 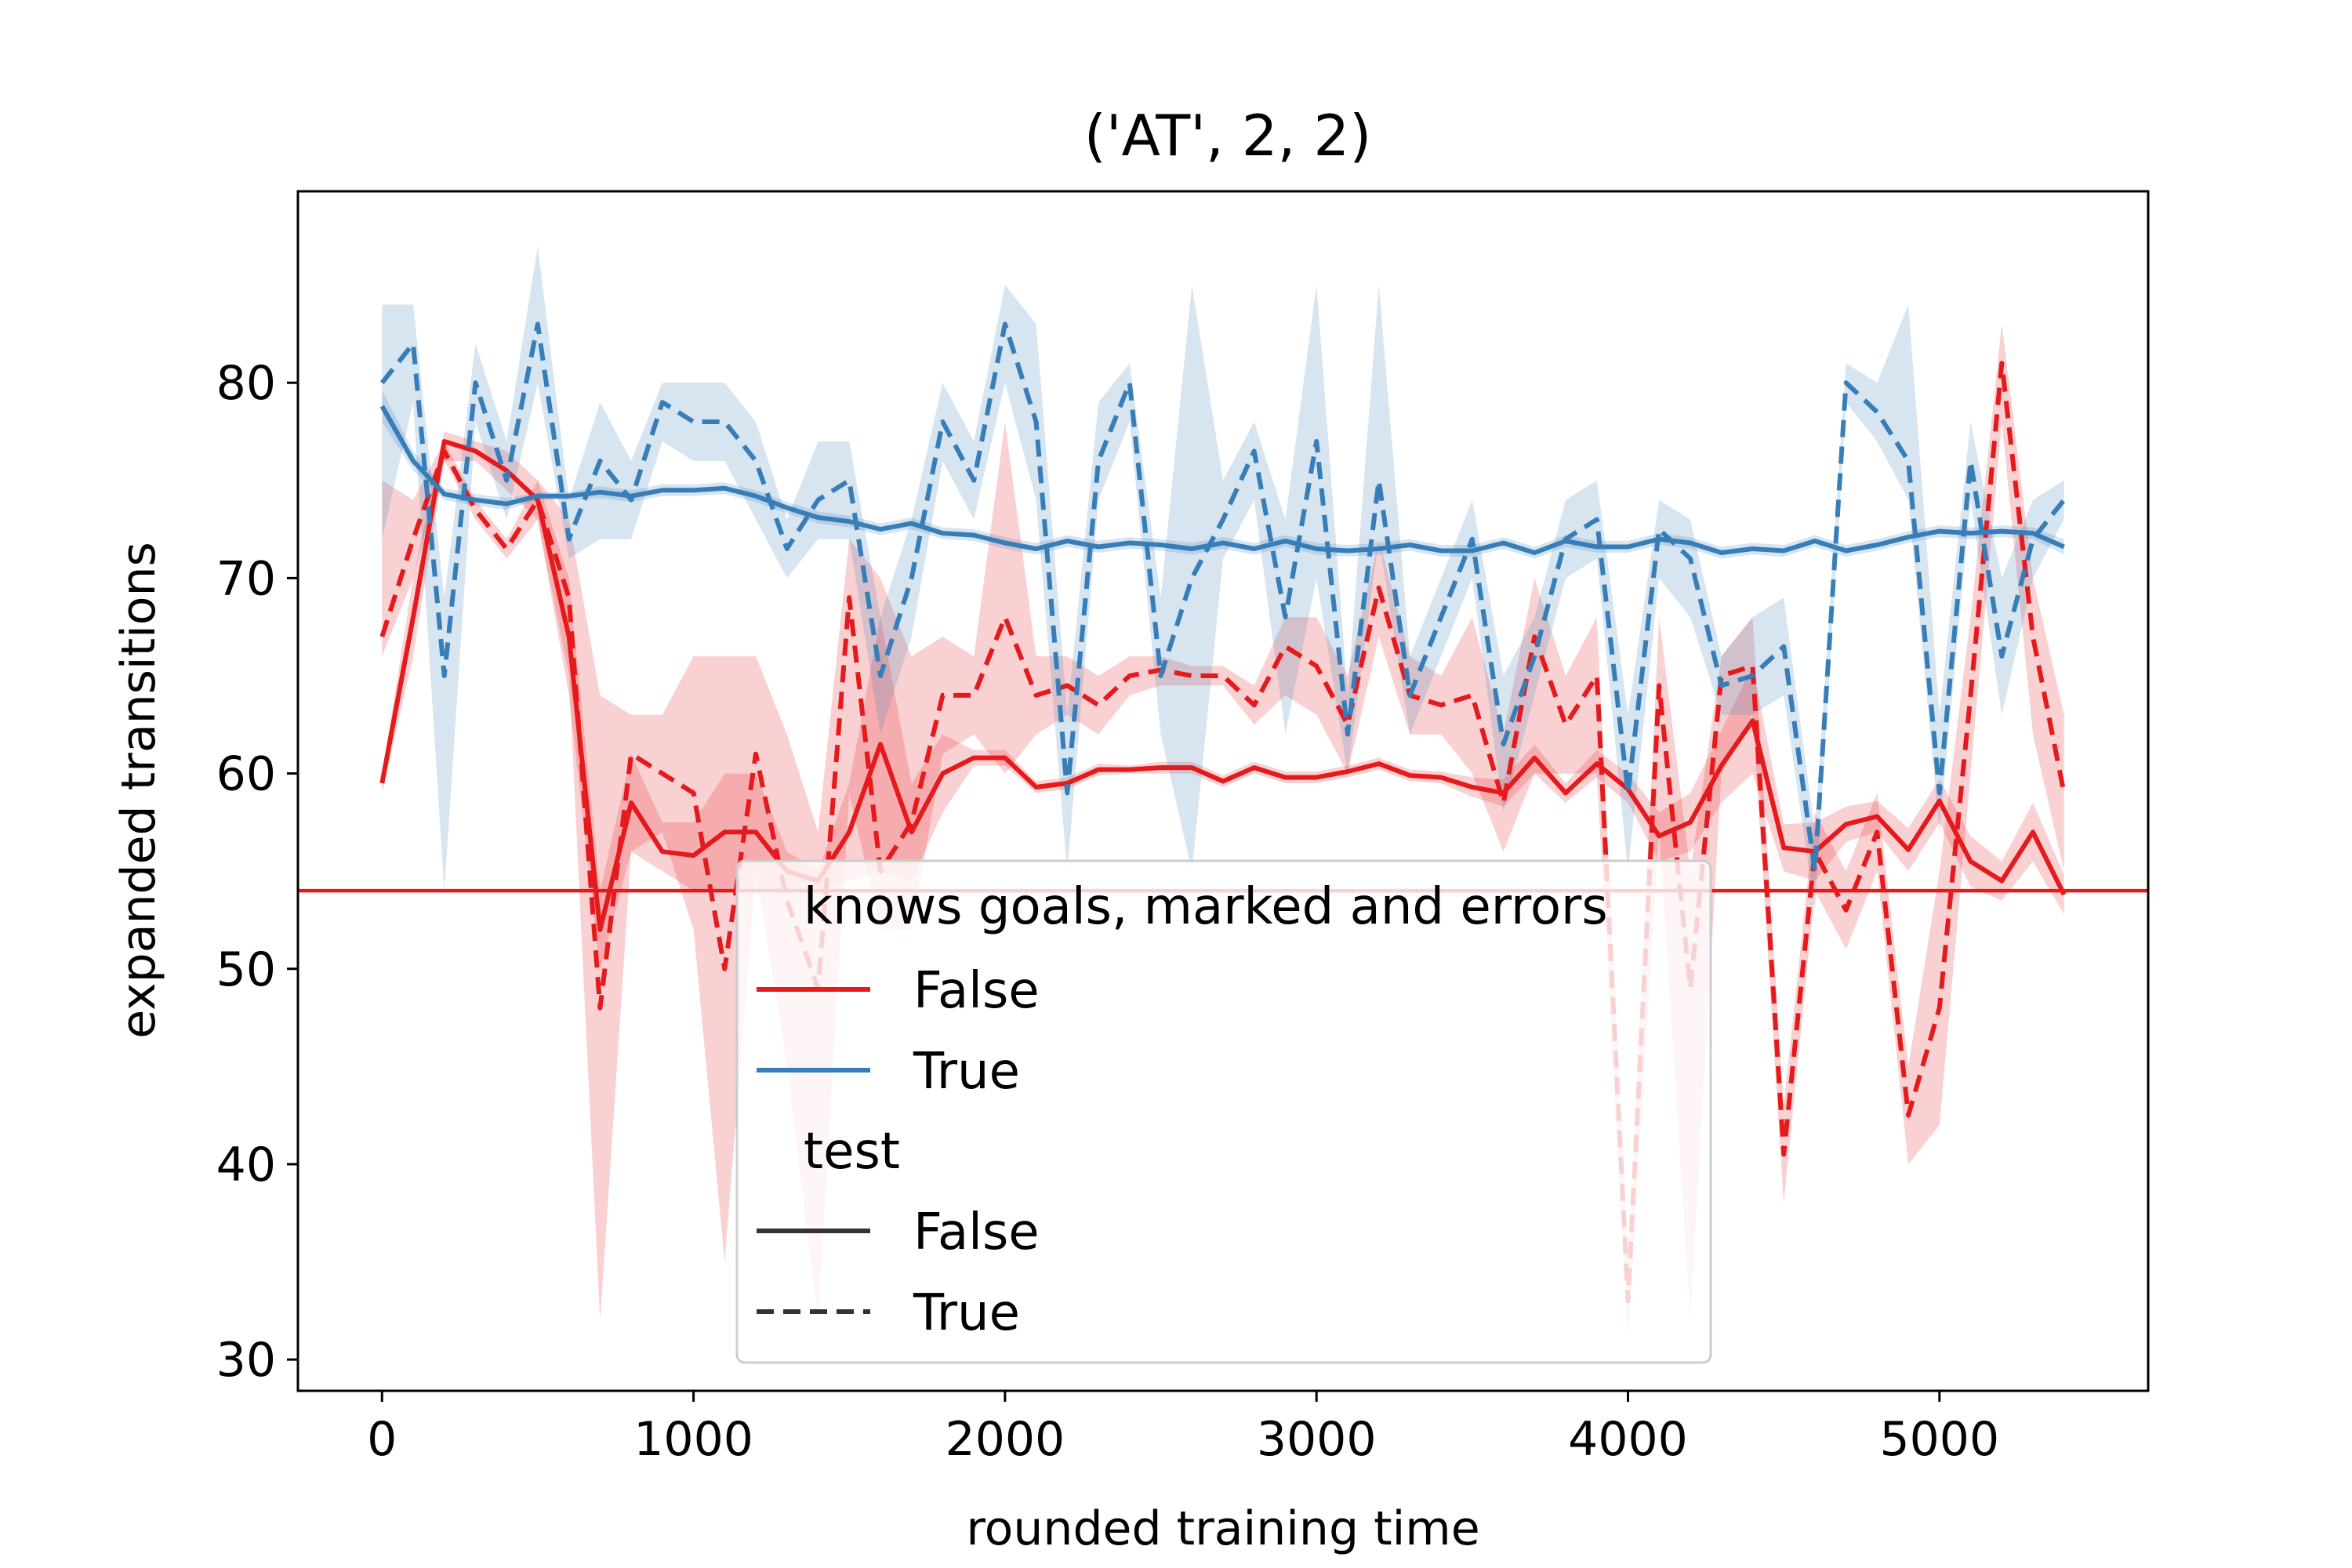 I want to click on x-tick-label: 3000, so click(x=1317, y=1439).